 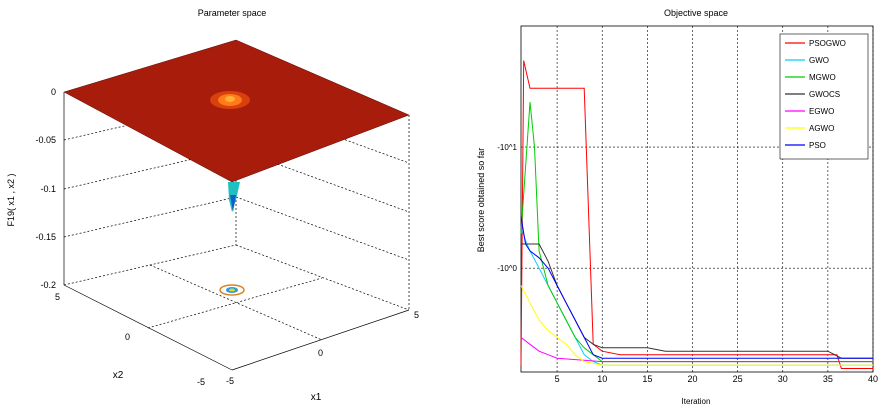 What do you see at coordinates (45, 140) in the screenshot?
I see `z-tick: -0.05` at bounding box center [45, 140].